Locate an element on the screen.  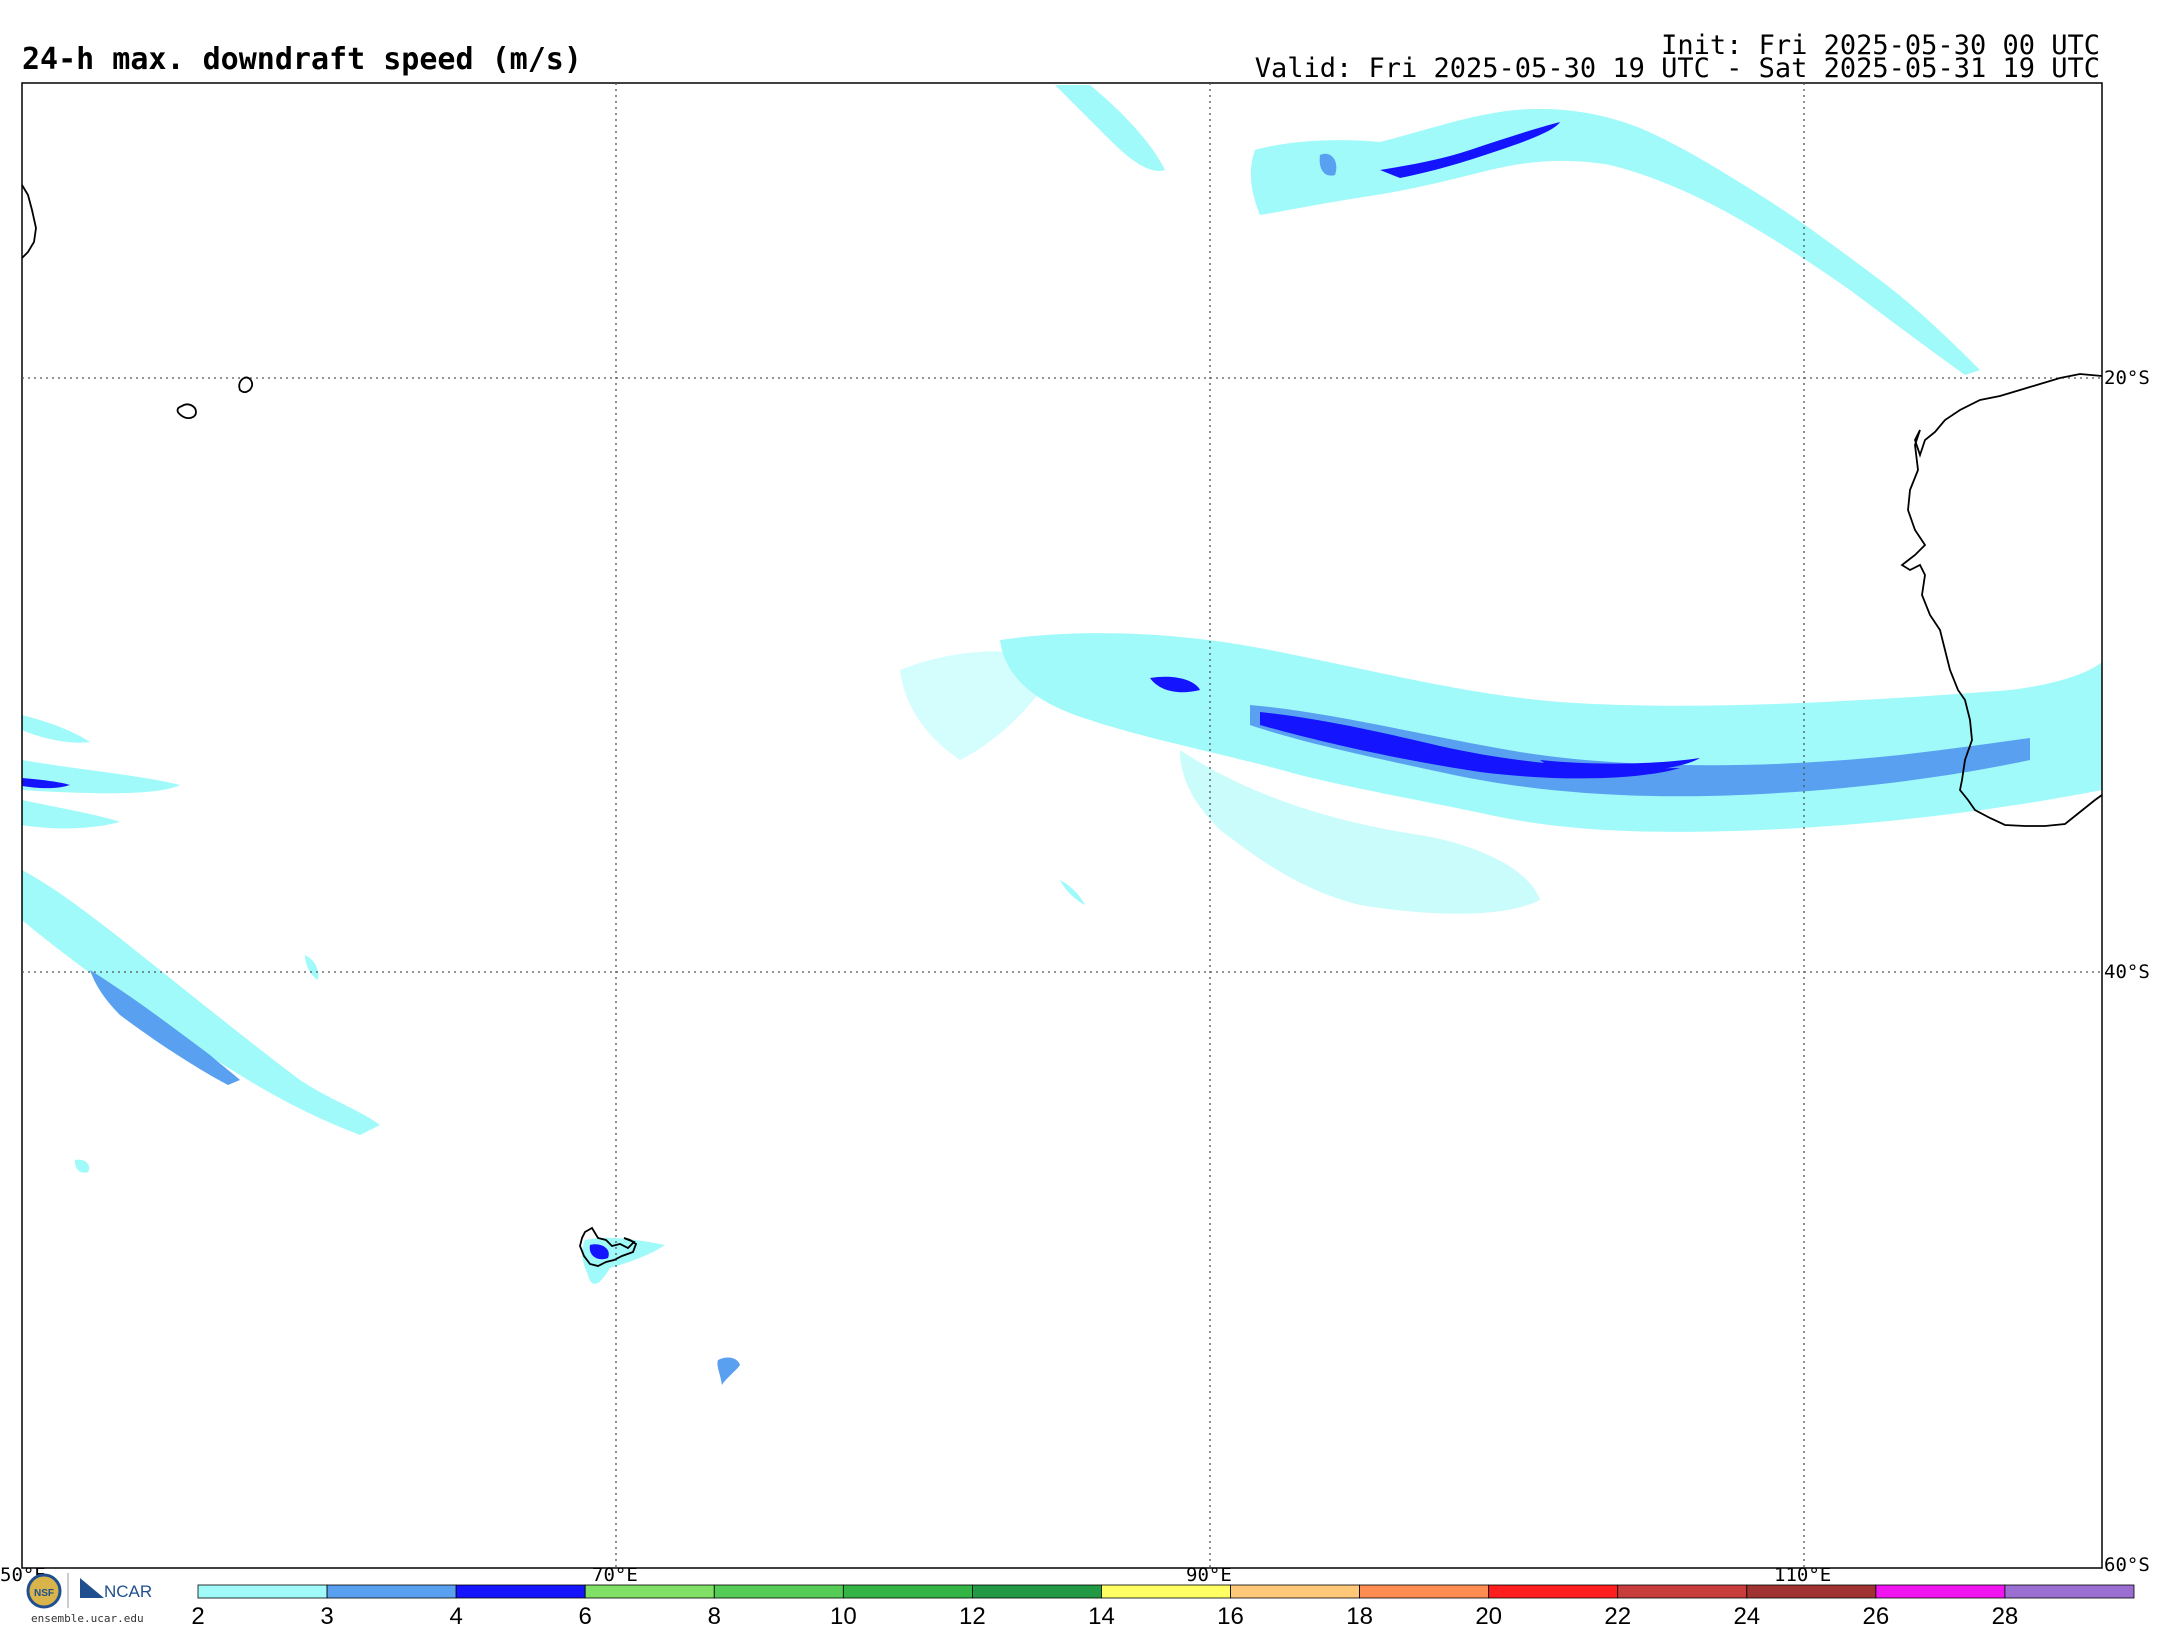
nsf-logo-icon is located at coordinates (44, 1591).